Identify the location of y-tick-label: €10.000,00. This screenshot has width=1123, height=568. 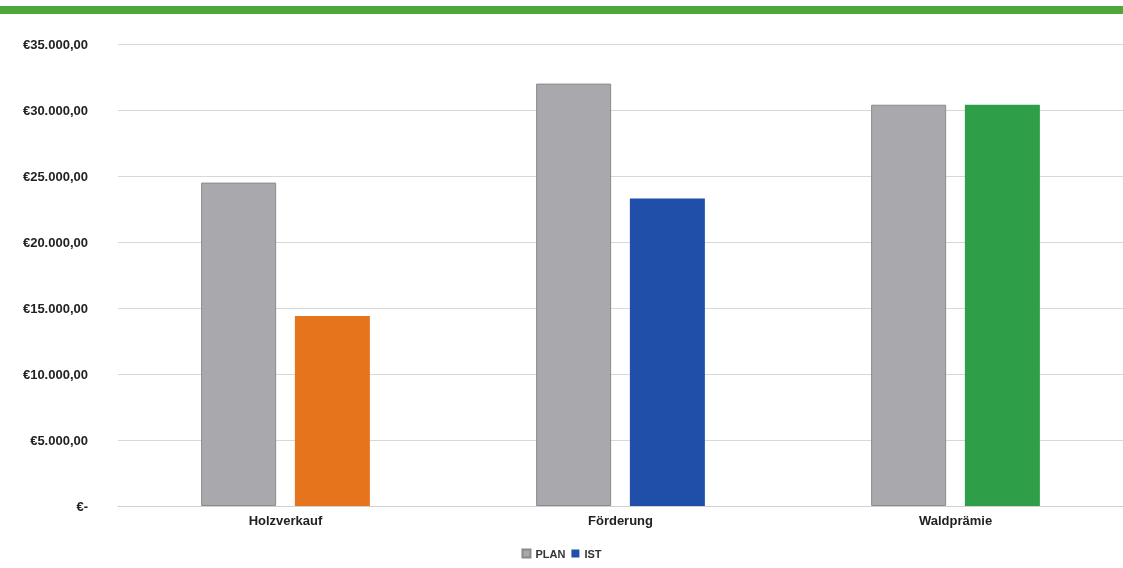
(55, 374).